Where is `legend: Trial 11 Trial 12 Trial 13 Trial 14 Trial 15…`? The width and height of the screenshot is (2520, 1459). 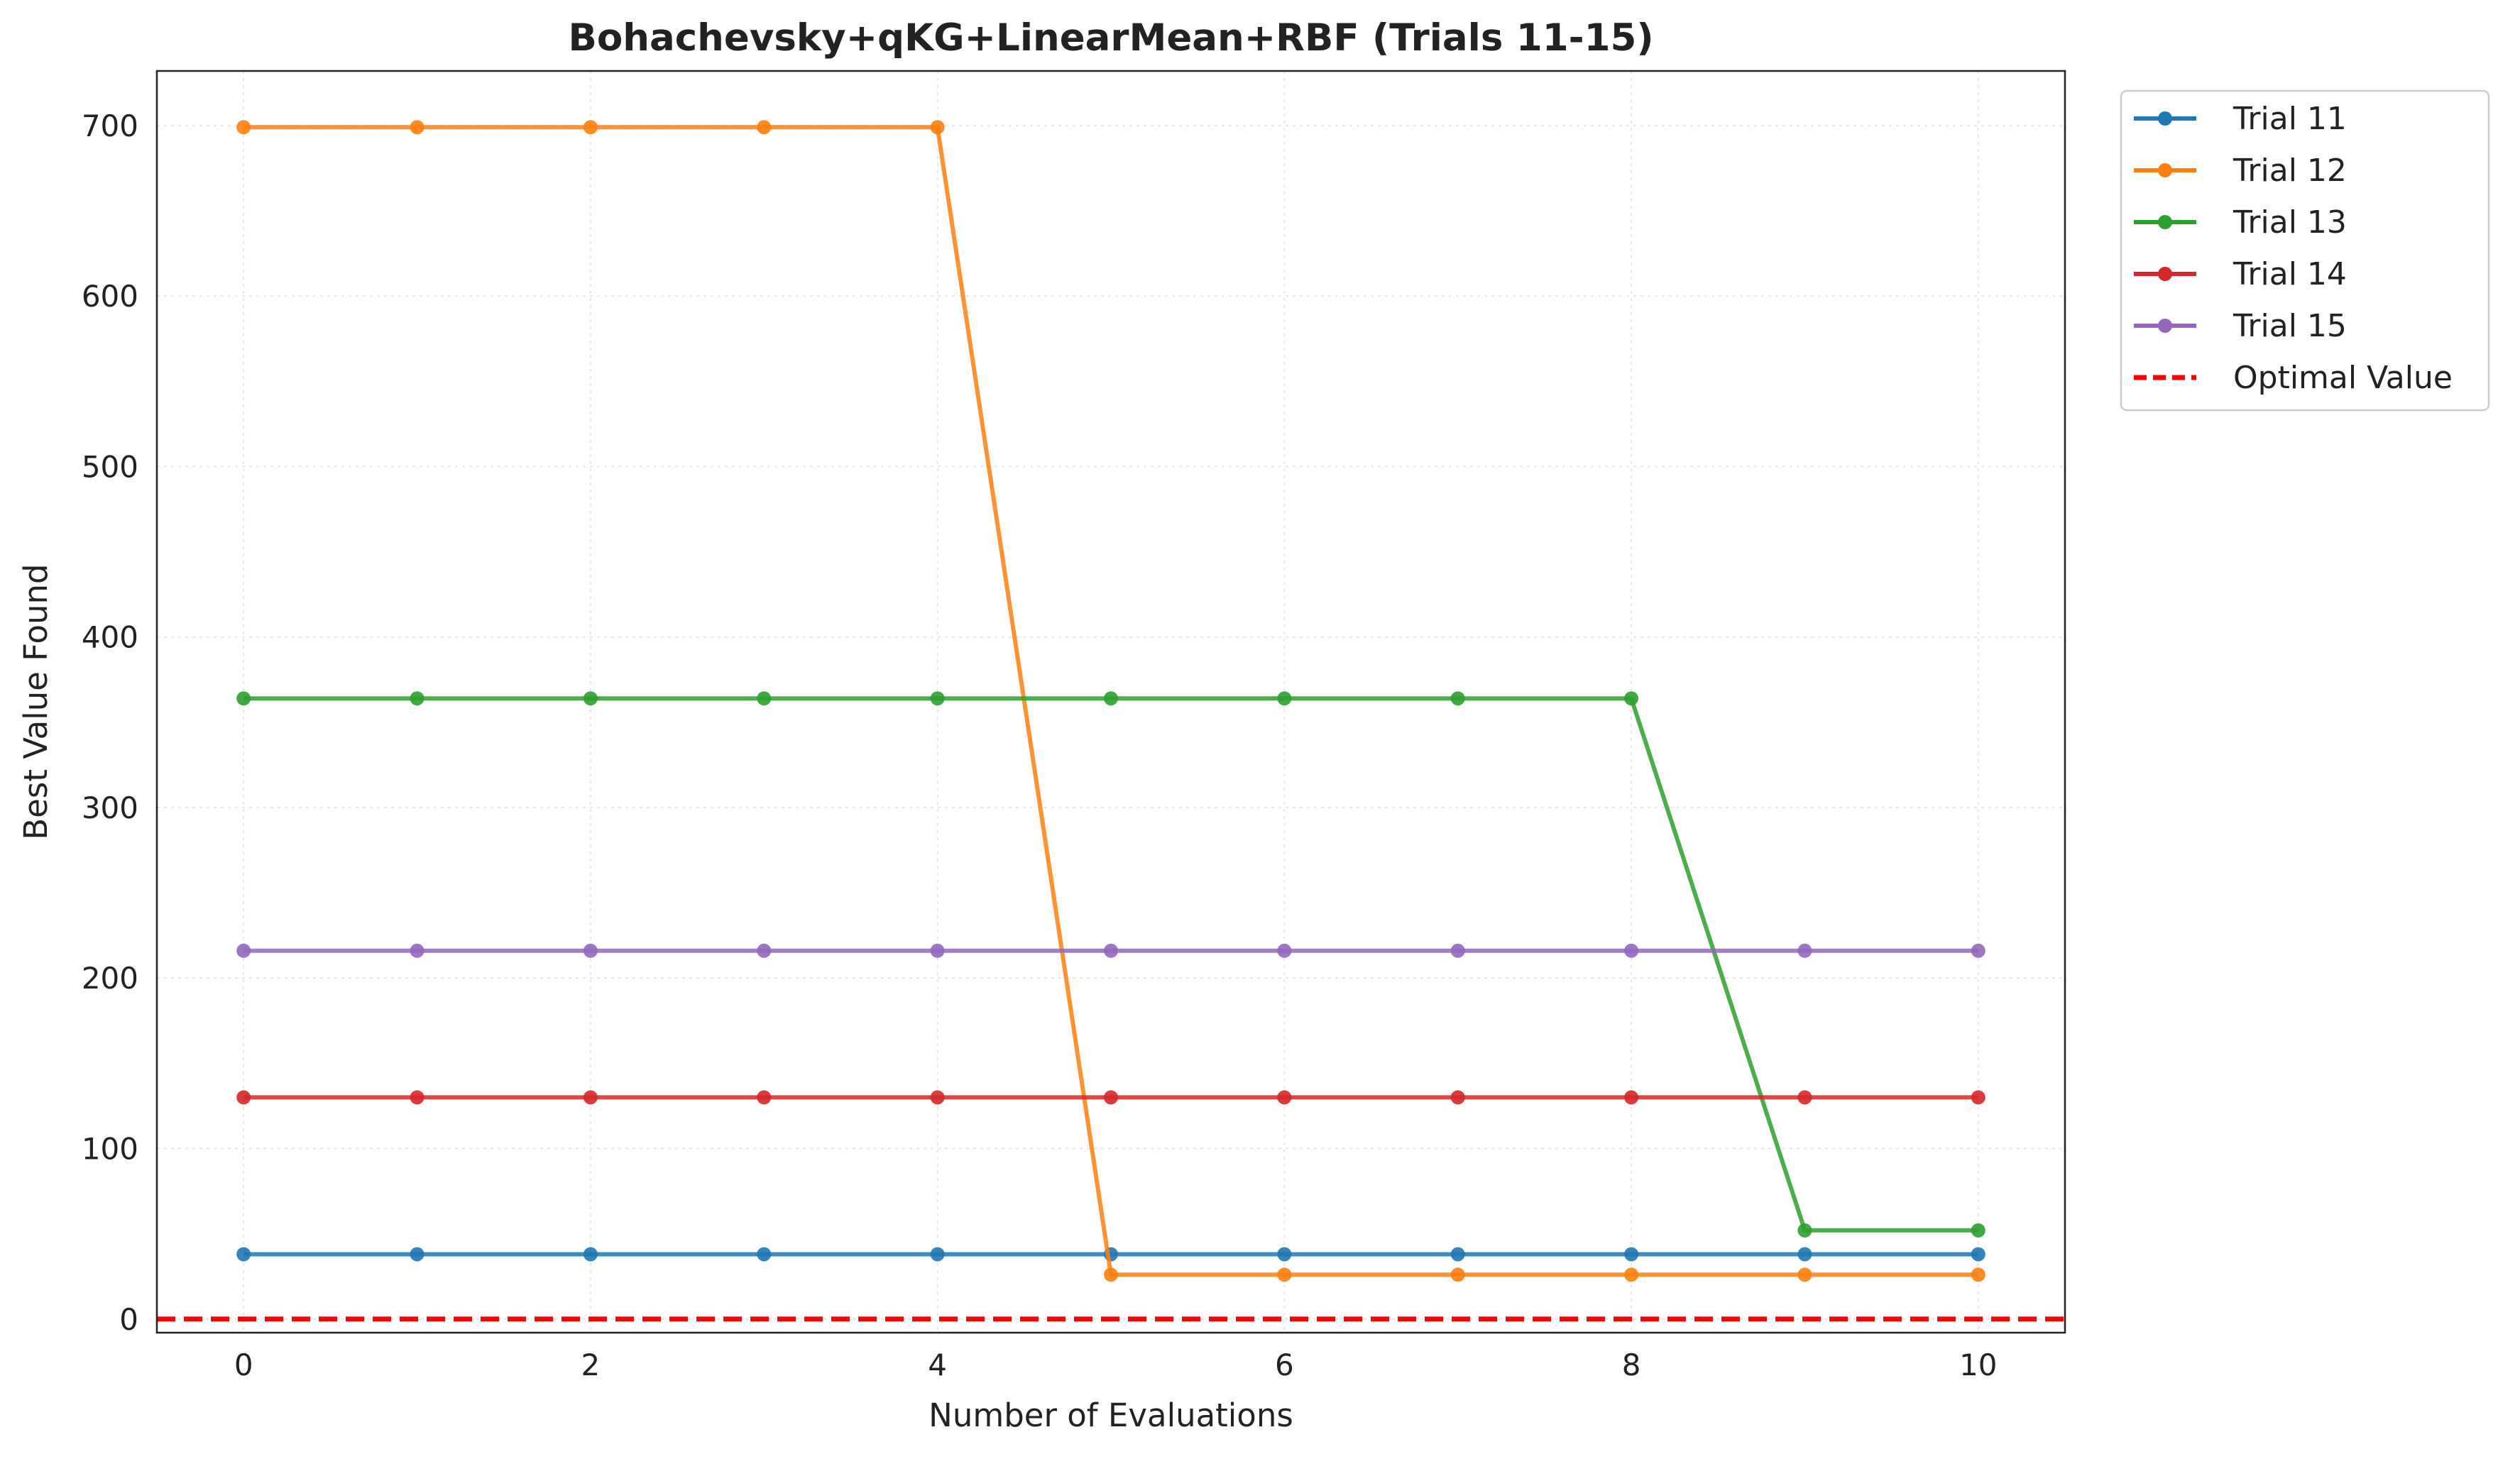 legend: Trial 11 Trial 12 Trial 13 Trial 14 Trial 15… is located at coordinates (2305, 250).